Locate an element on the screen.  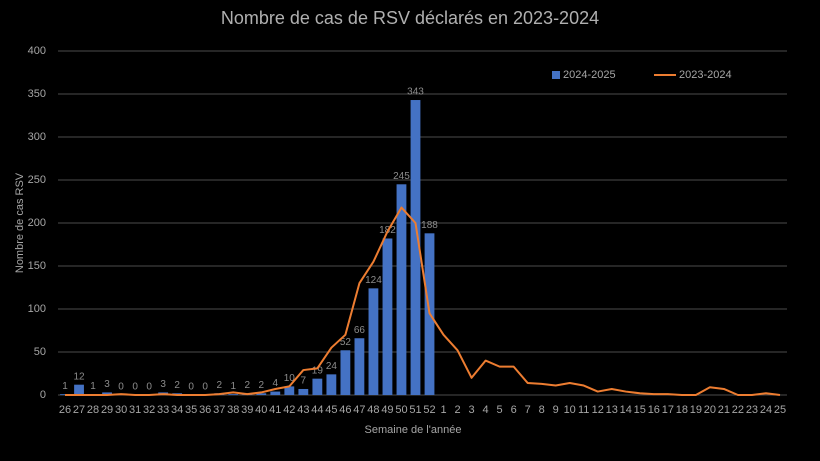
y-tick-label: 200 is located at coordinates (37, 223).